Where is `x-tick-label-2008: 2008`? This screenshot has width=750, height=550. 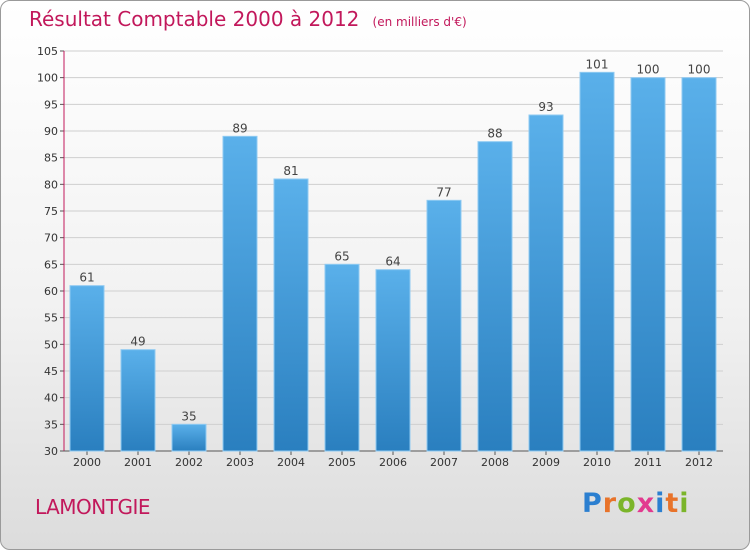 x-tick-label-2008: 2008 is located at coordinates (495, 462).